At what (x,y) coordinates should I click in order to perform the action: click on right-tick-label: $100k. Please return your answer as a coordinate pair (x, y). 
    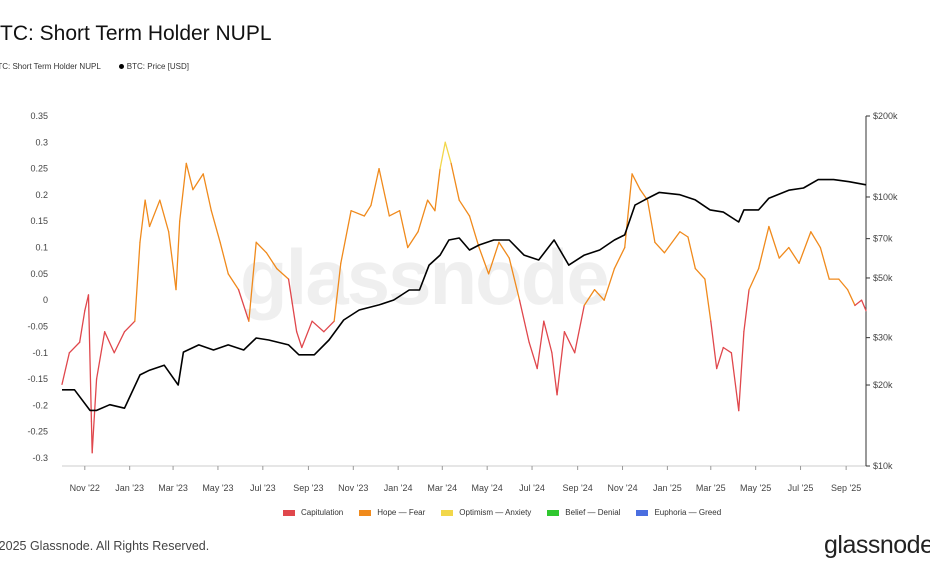
    Looking at the image, I should click on (885, 197).